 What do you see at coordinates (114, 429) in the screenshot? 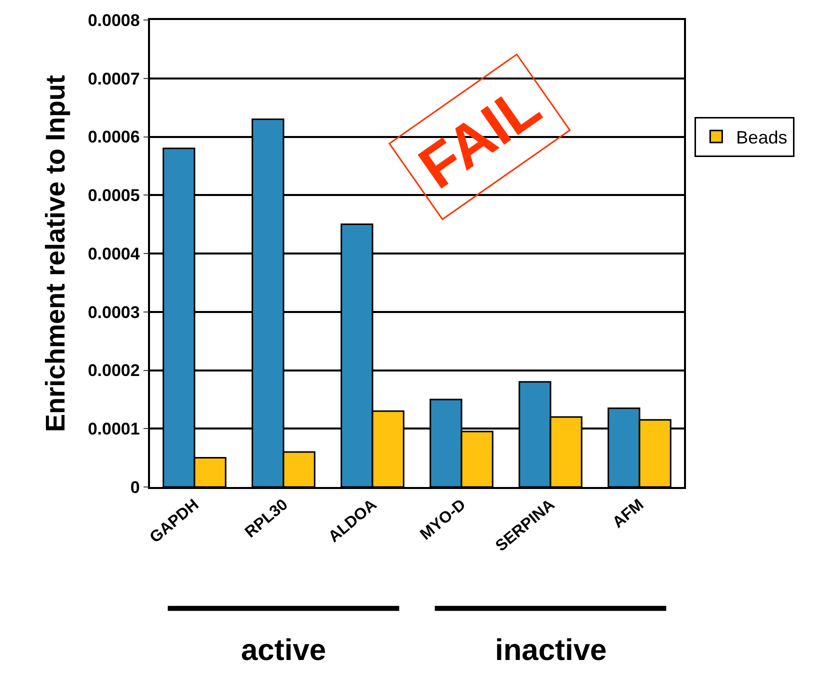
I see `y-tick-label: 0.0001` at bounding box center [114, 429].